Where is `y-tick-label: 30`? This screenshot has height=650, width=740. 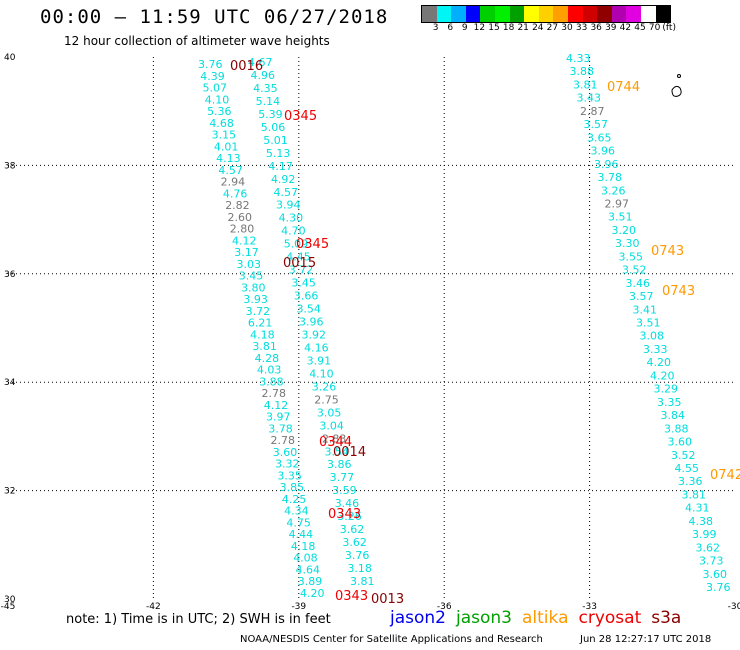
y-tick-label: 30 is located at coordinates (10, 600).